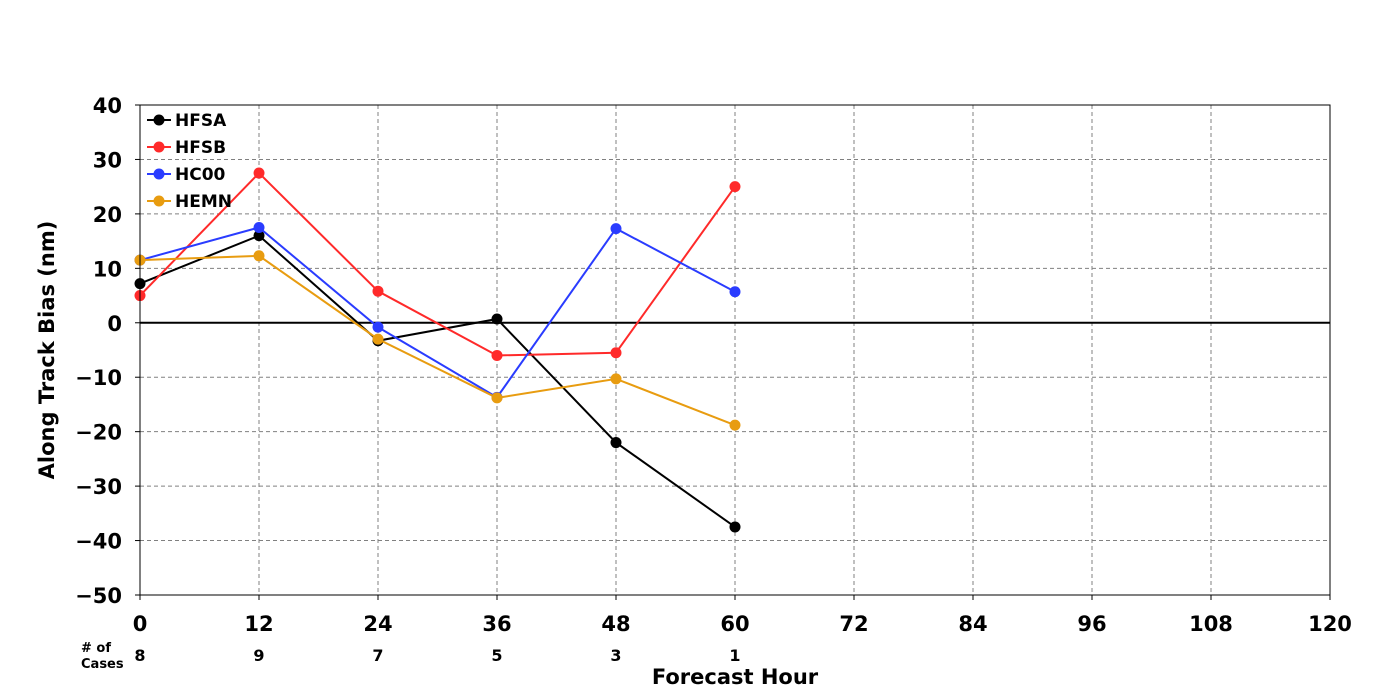  Describe the element at coordinates (411, 656) in the screenshot. I see `case-counts: # of Cases 8 9 7 5 3 1` at that location.